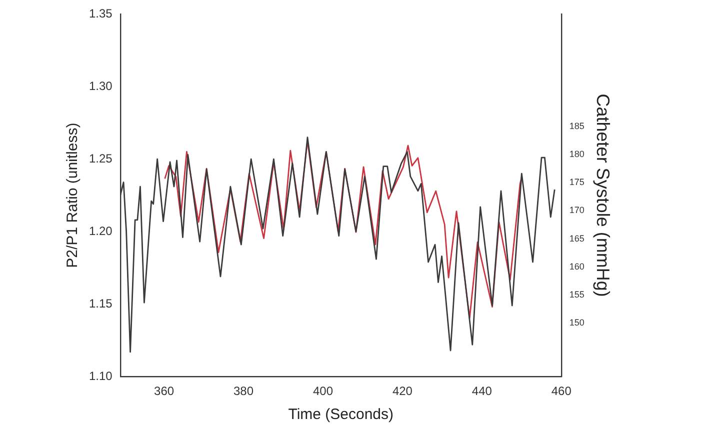 Image resolution: width=717 pixels, height=432 pixels. Describe the element at coordinates (576, 125) in the screenshot. I see `y2-tick-label: 185` at that location.